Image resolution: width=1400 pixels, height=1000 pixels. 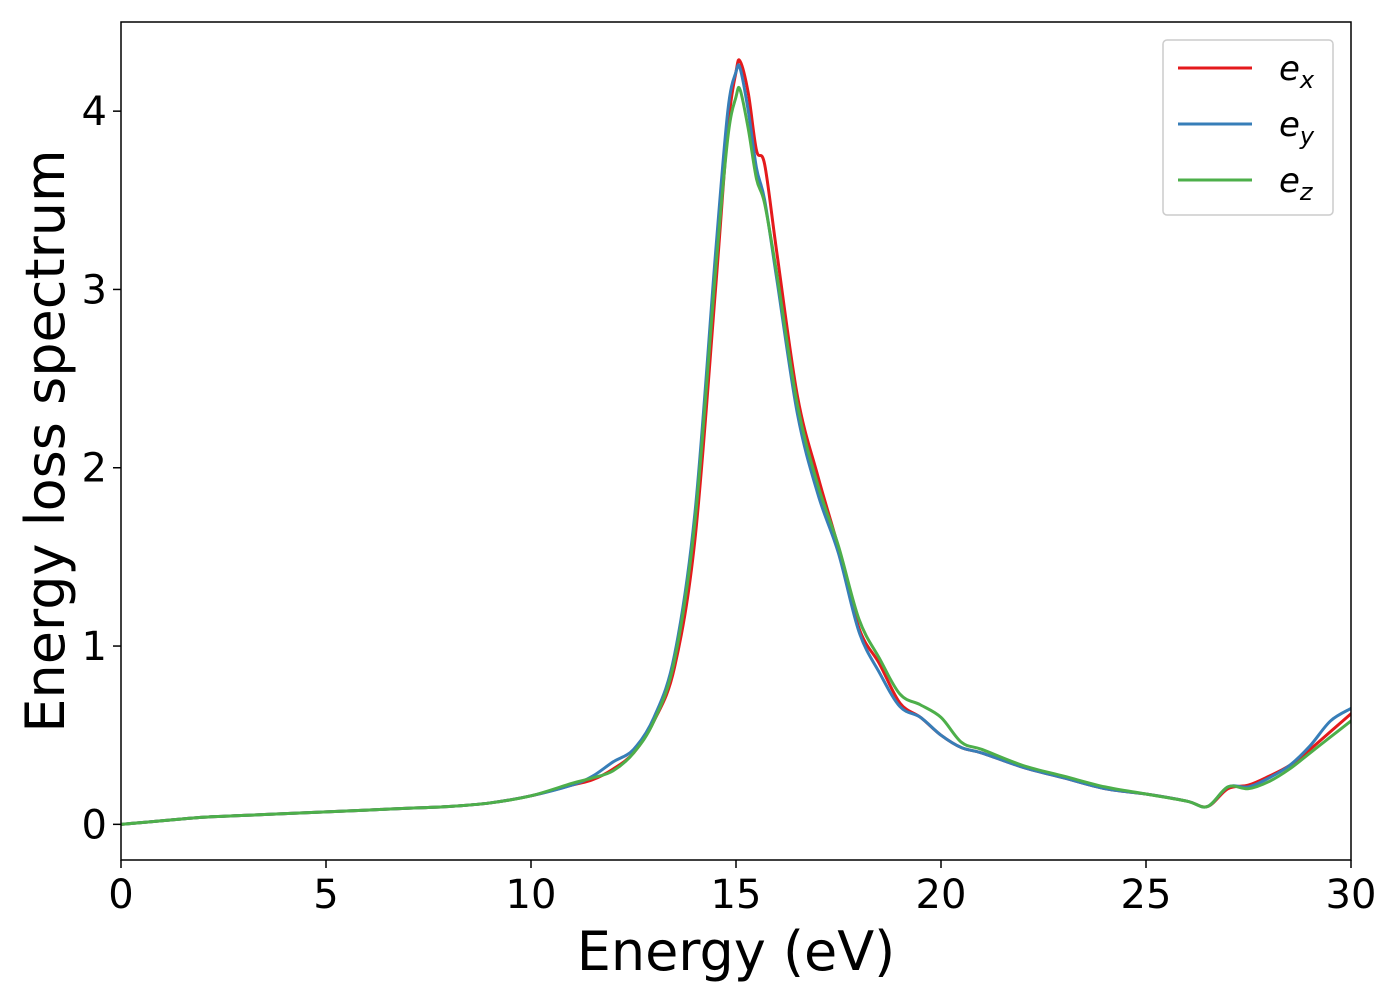 I want to click on x-tick-label: 15, so click(x=736, y=895).